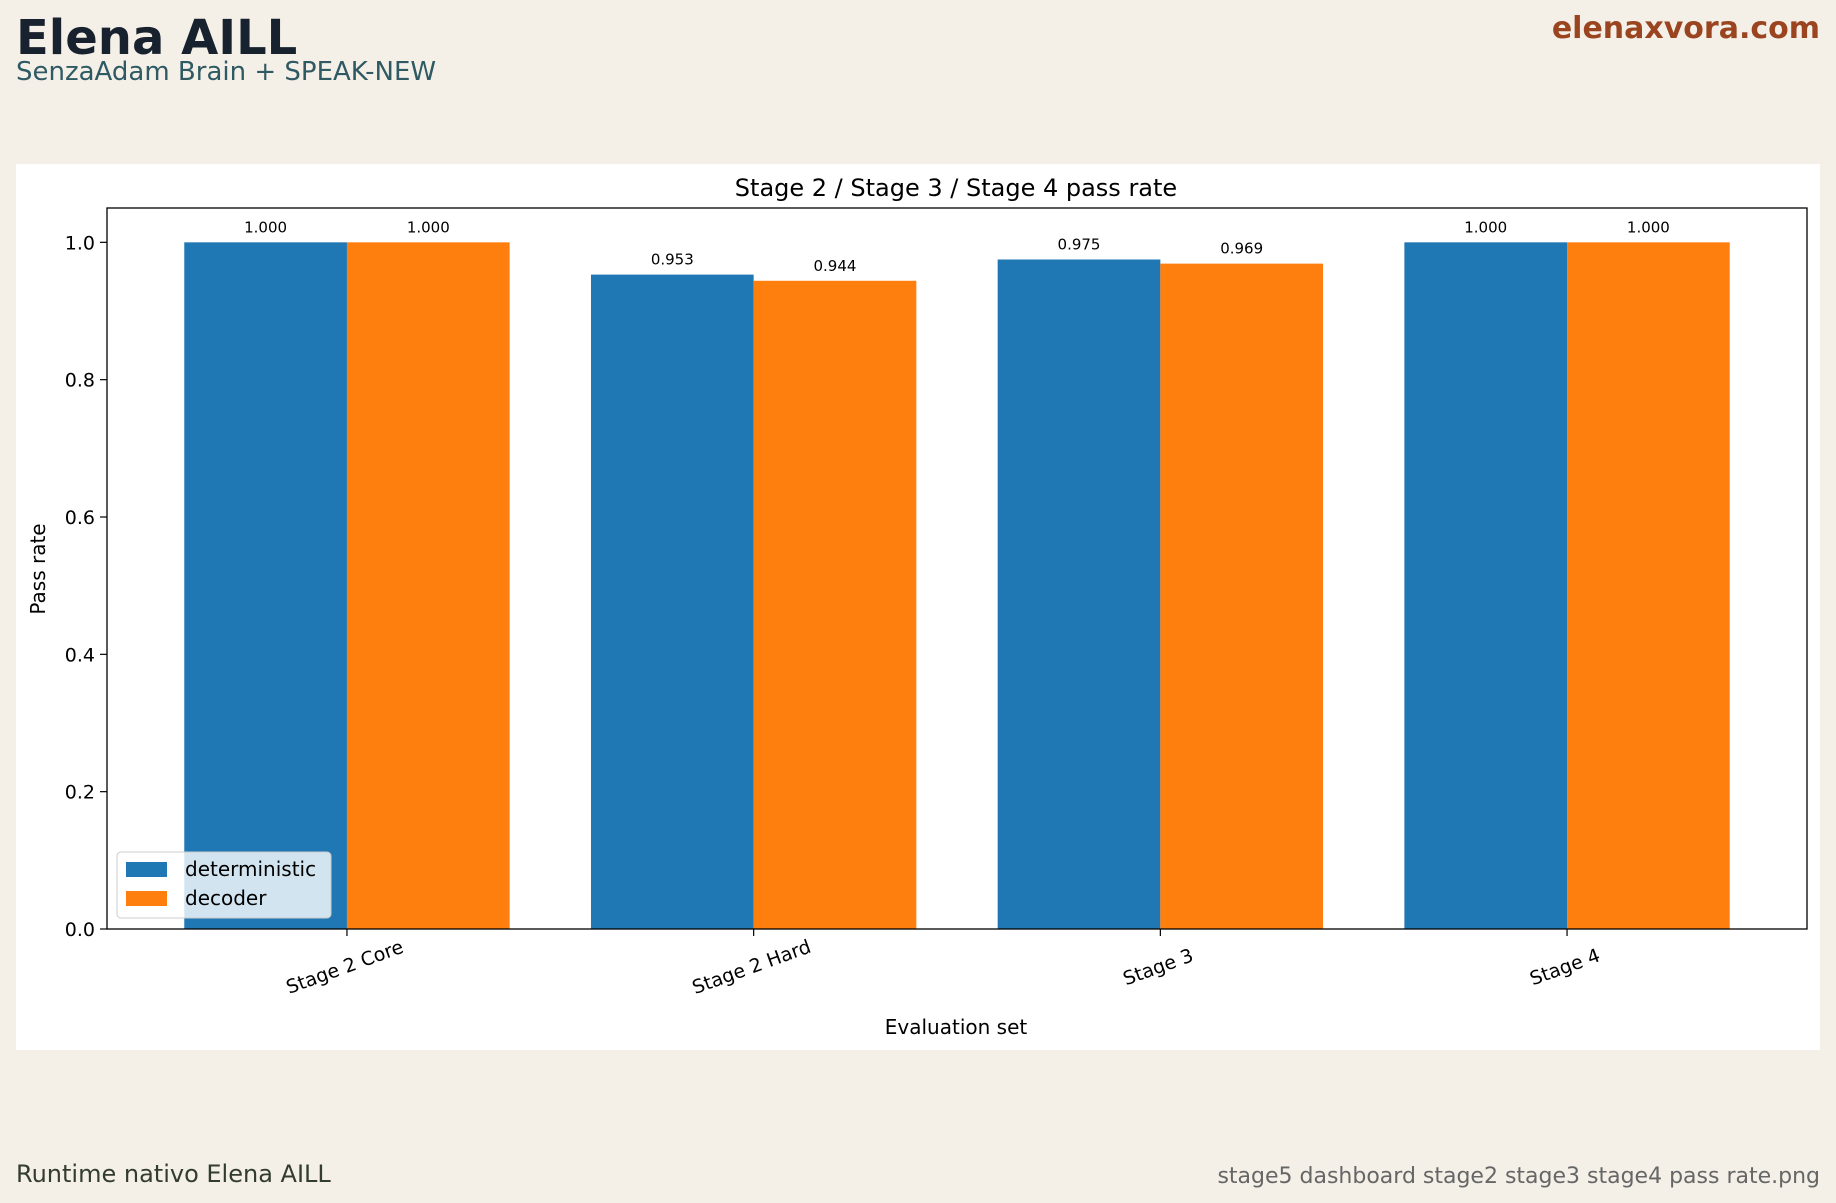  What do you see at coordinates (80, 381) in the screenshot?
I see `y-tick-label: 0.8` at bounding box center [80, 381].